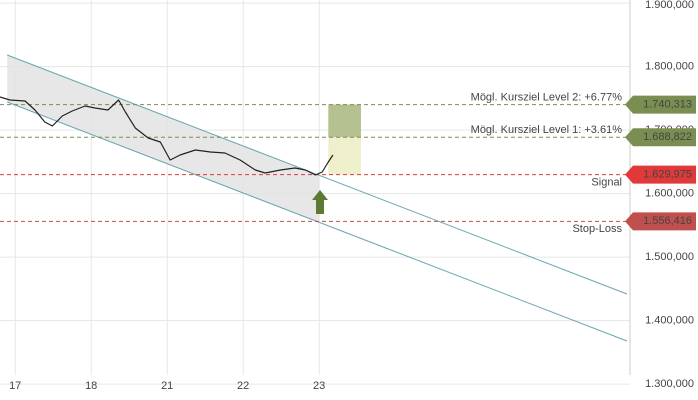  What do you see at coordinates (319, 386) in the screenshot?
I see `x-tick-label: 23` at bounding box center [319, 386].